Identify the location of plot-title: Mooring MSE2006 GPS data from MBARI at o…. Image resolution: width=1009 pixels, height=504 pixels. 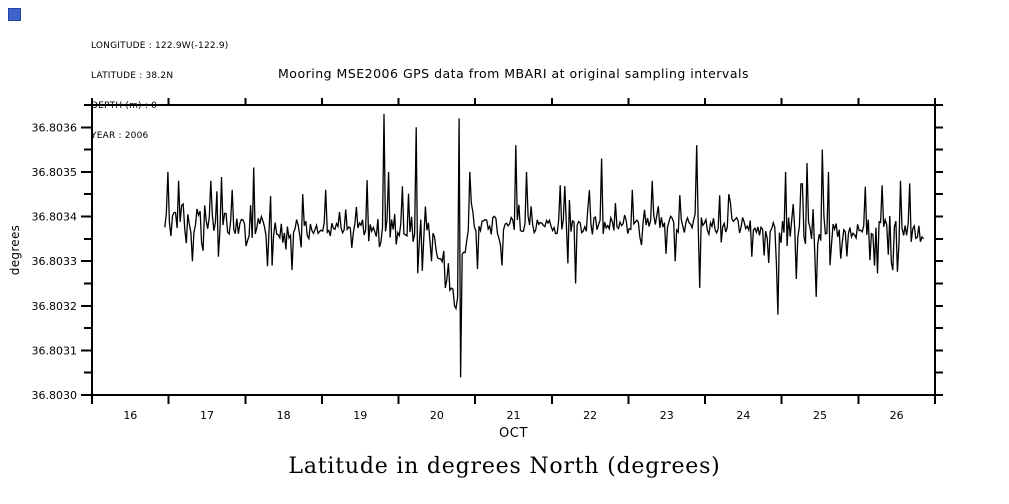
(513, 73).